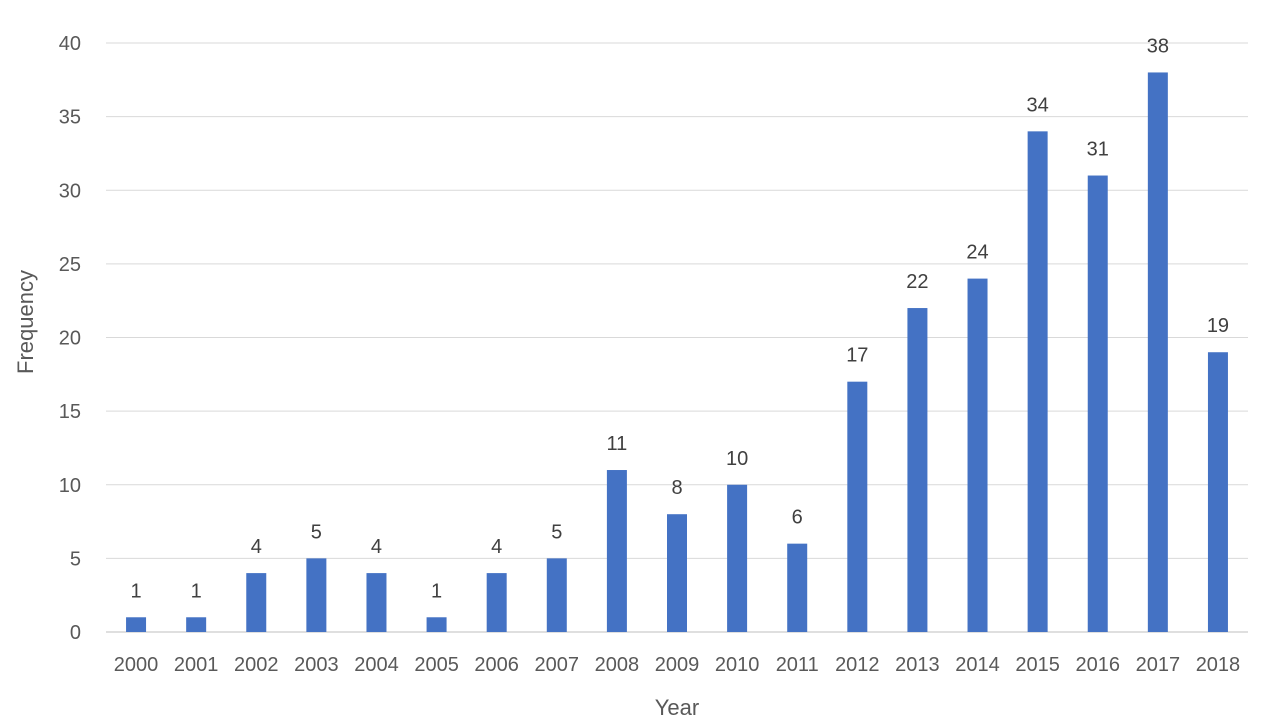 The height and width of the screenshot is (725, 1280). Describe the element at coordinates (376, 665) in the screenshot. I see `x-tick-label: 2004` at that location.